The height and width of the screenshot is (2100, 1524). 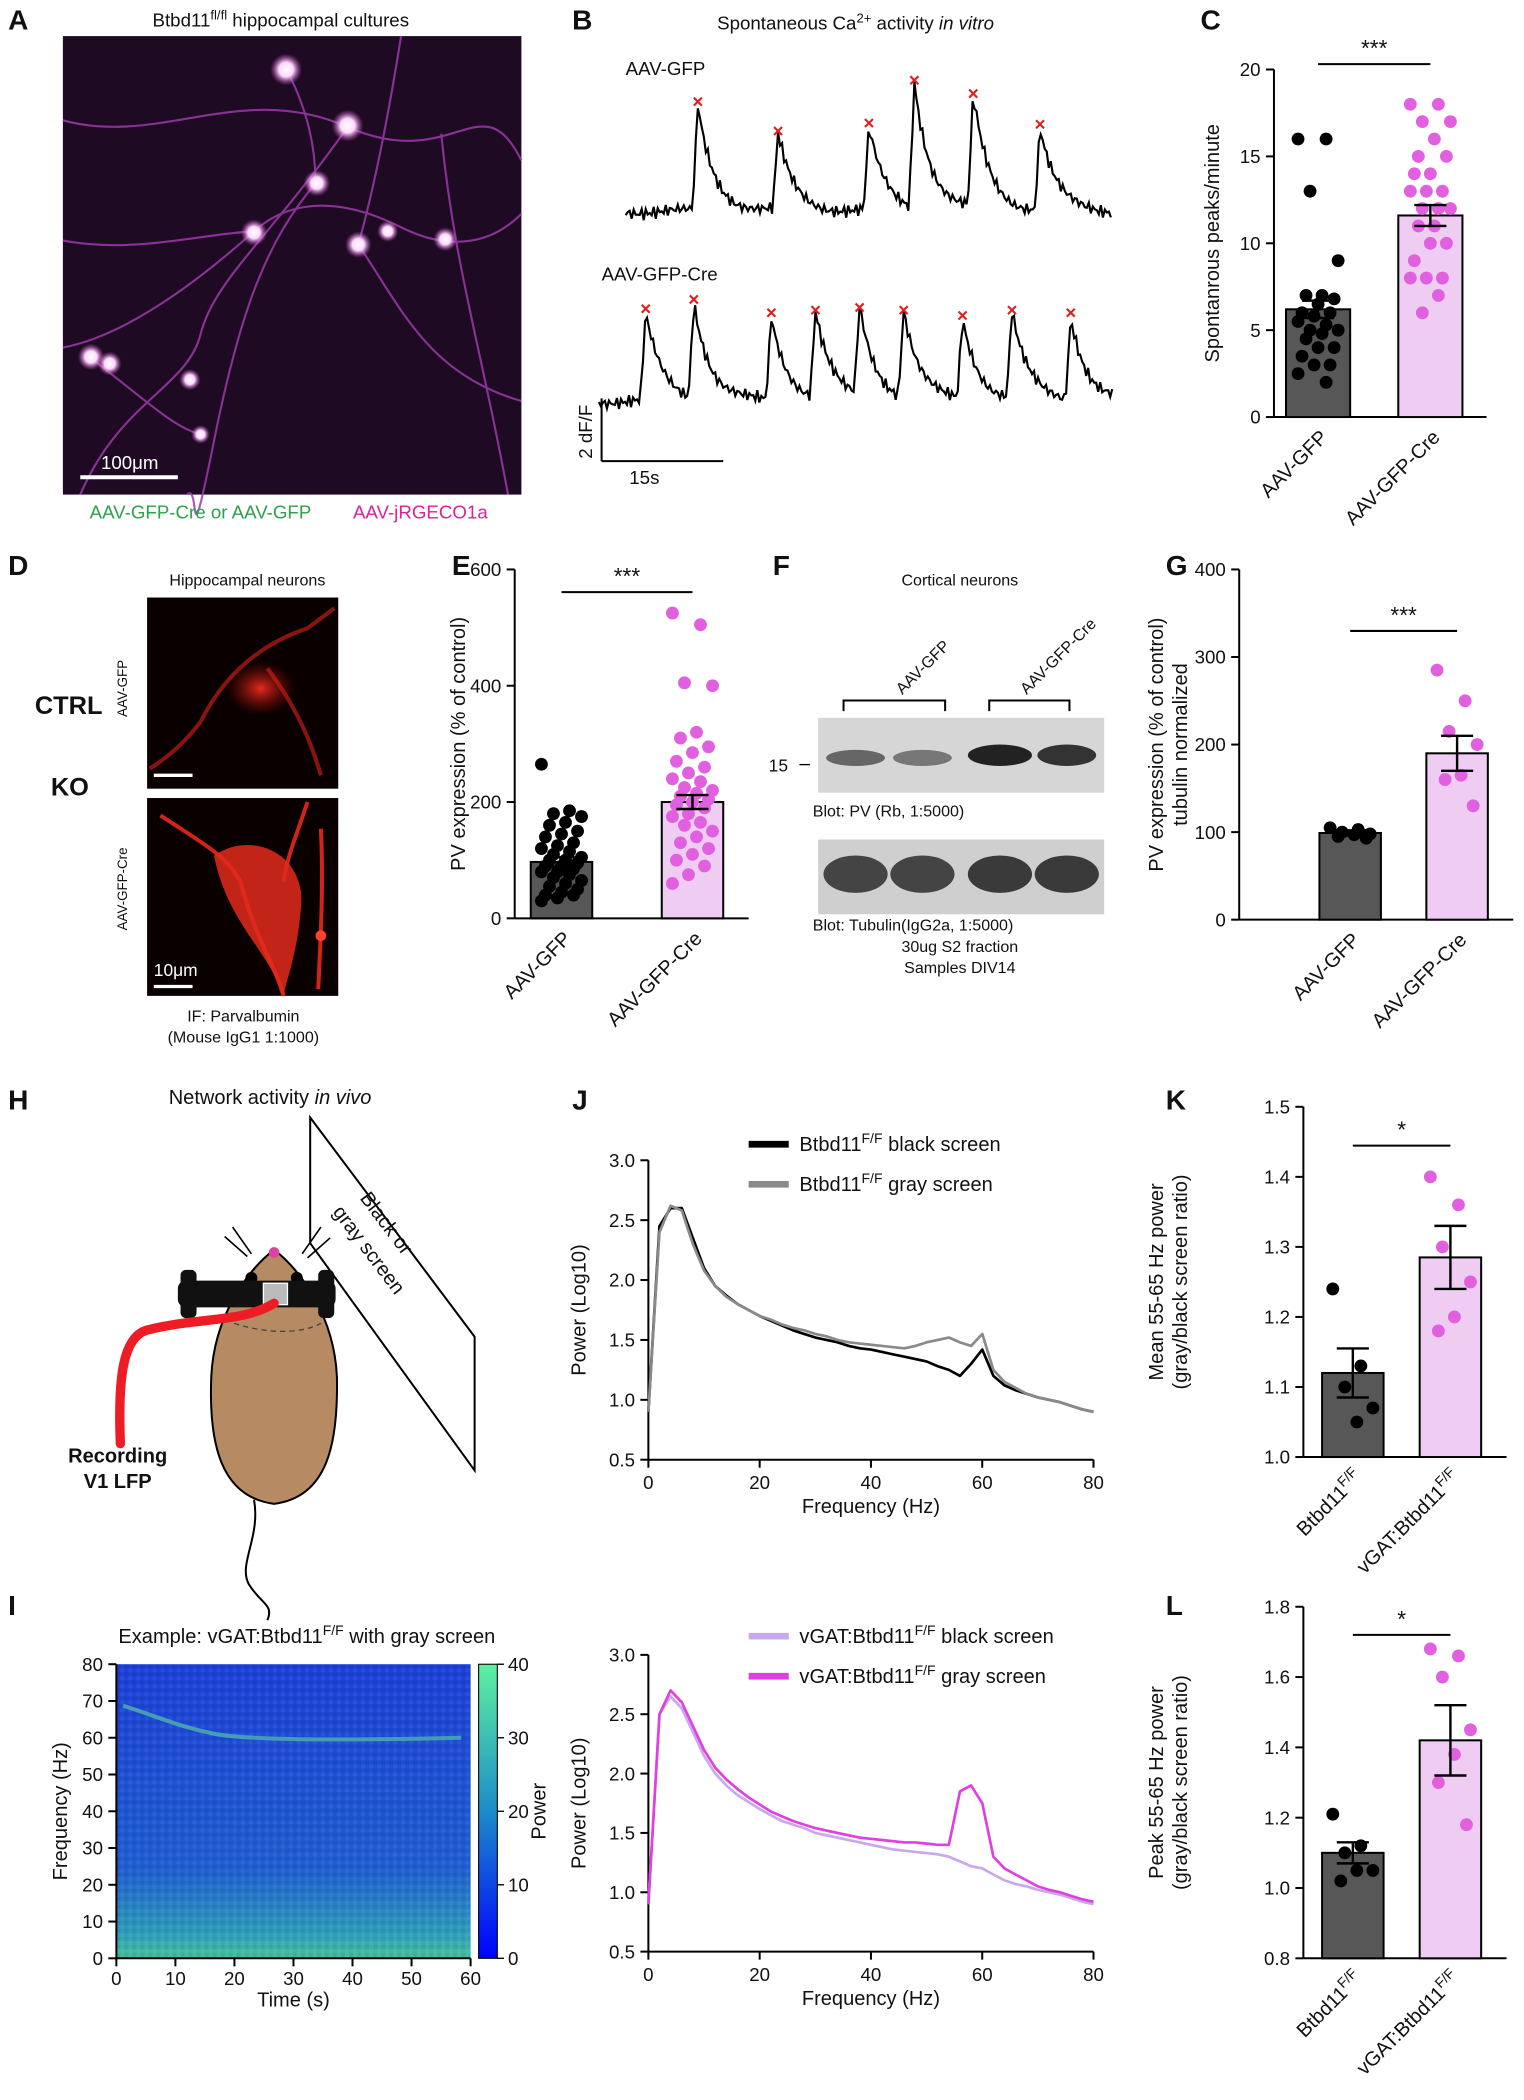 I want to click on x-tick-label: 30, so click(x=293, y=1978).